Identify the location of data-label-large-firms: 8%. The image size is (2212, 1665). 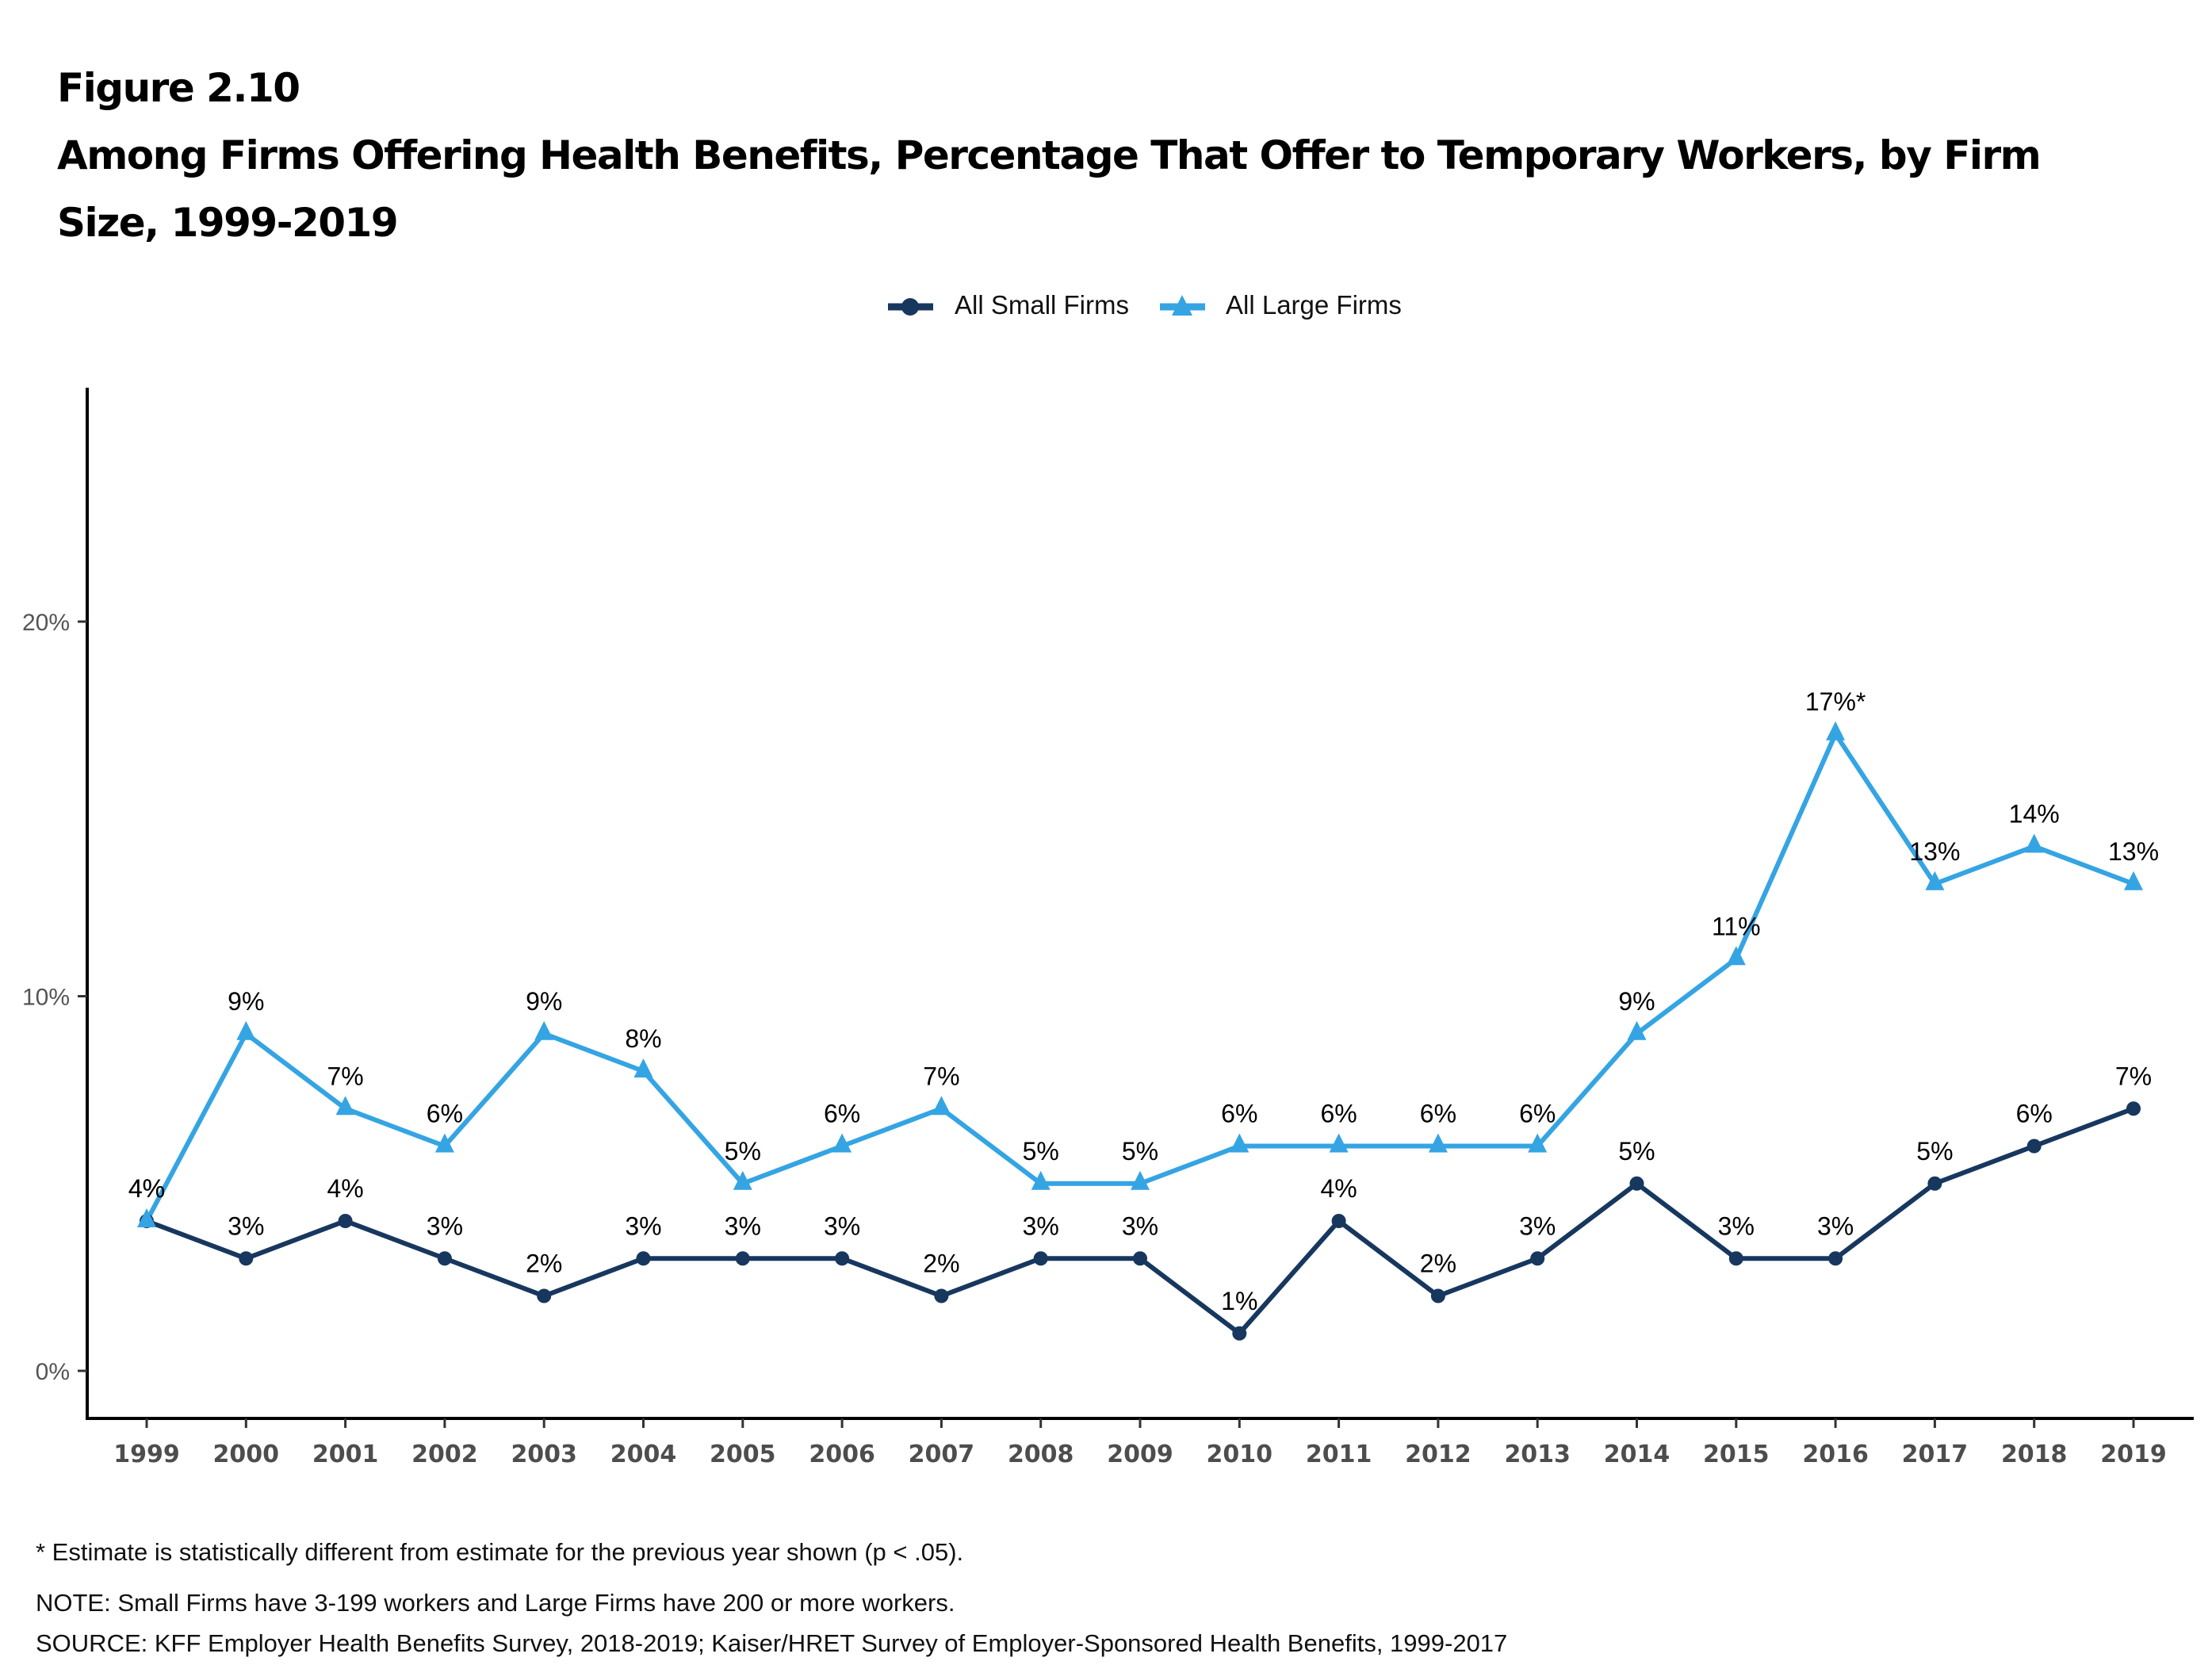
(643, 1038).